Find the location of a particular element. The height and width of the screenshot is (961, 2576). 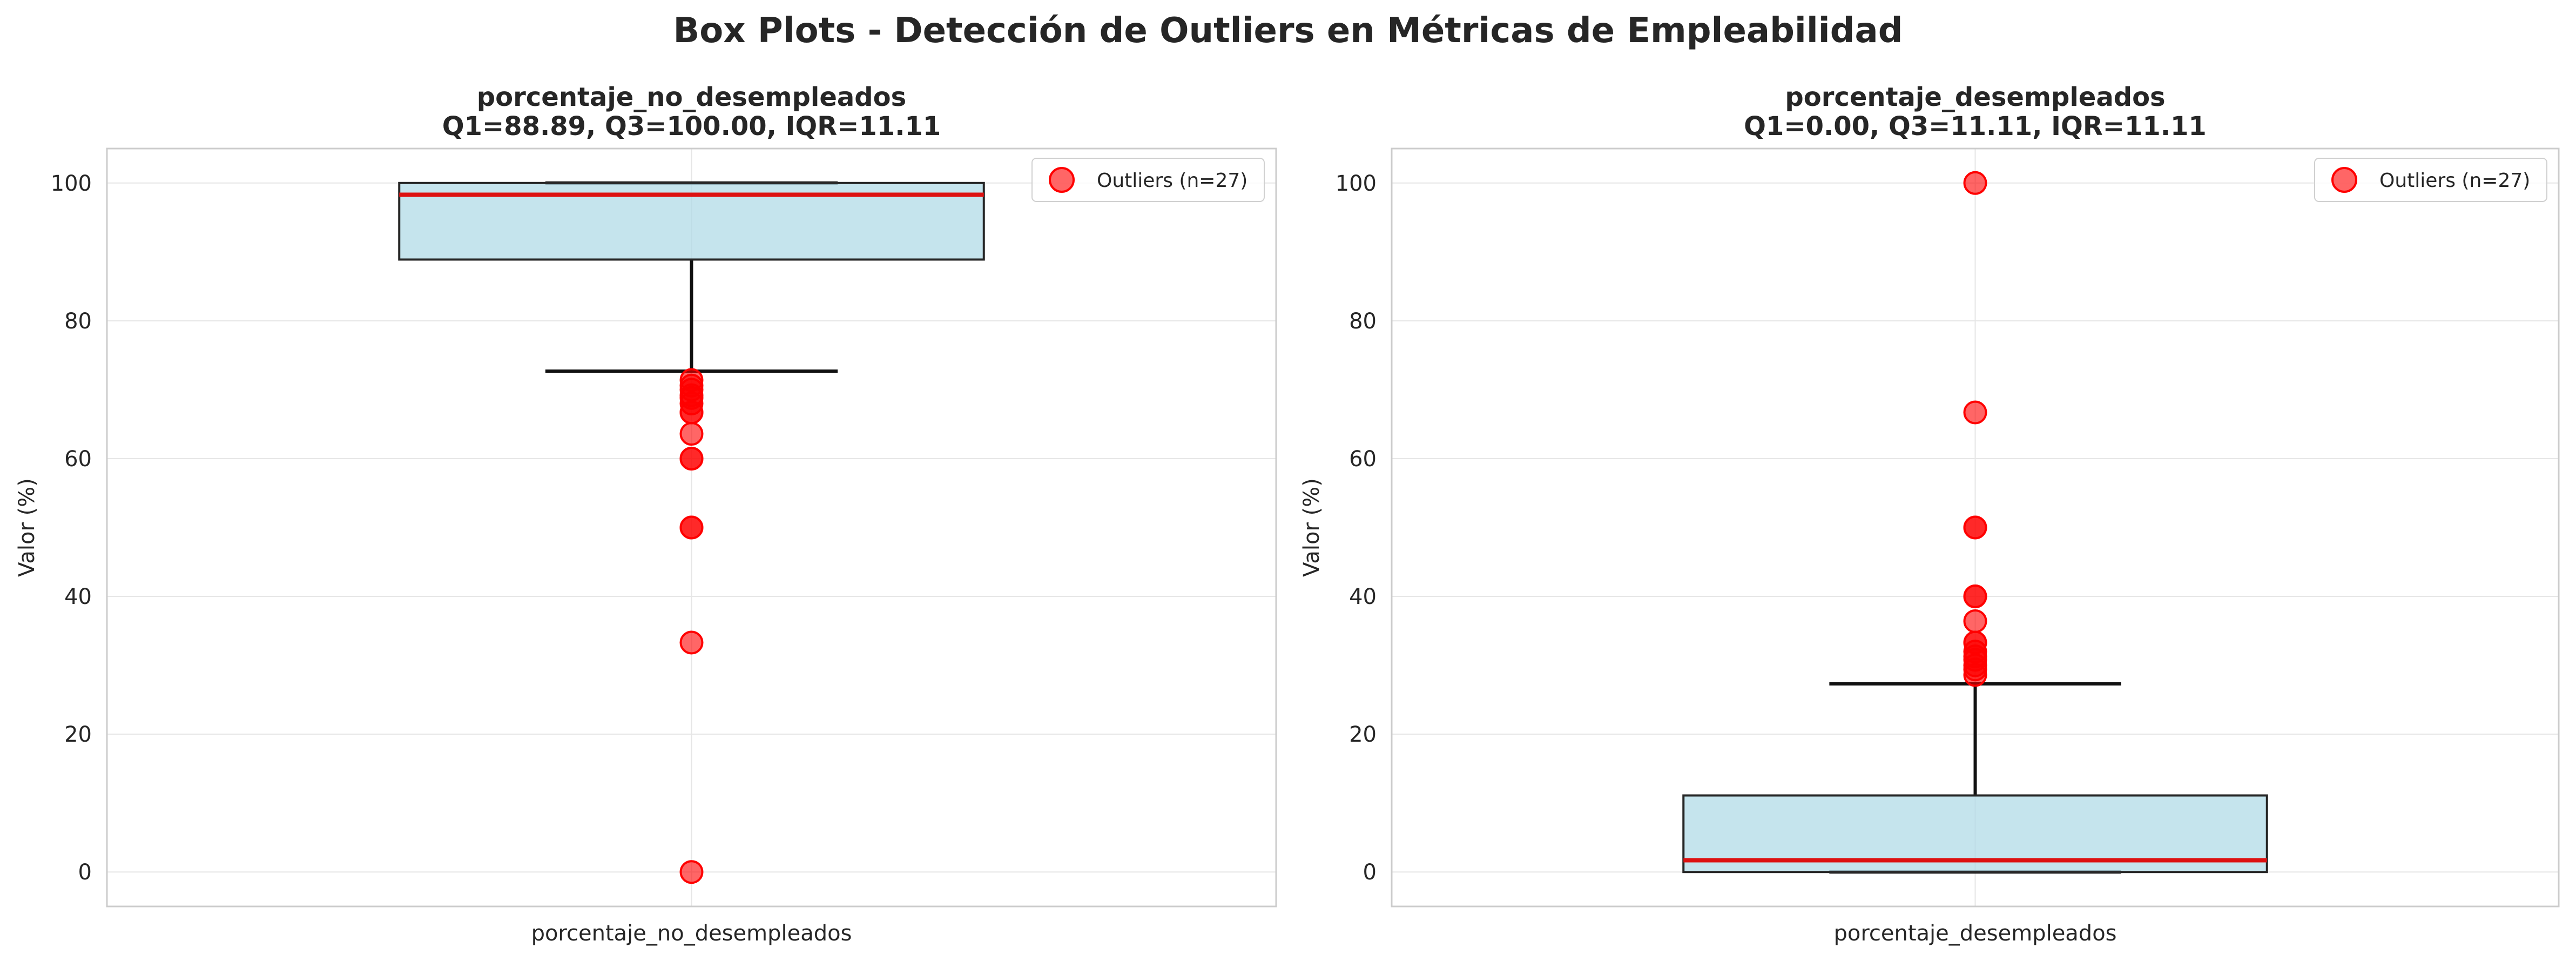

x-tick-label: porcentaje_desempleados is located at coordinates (1974, 933).